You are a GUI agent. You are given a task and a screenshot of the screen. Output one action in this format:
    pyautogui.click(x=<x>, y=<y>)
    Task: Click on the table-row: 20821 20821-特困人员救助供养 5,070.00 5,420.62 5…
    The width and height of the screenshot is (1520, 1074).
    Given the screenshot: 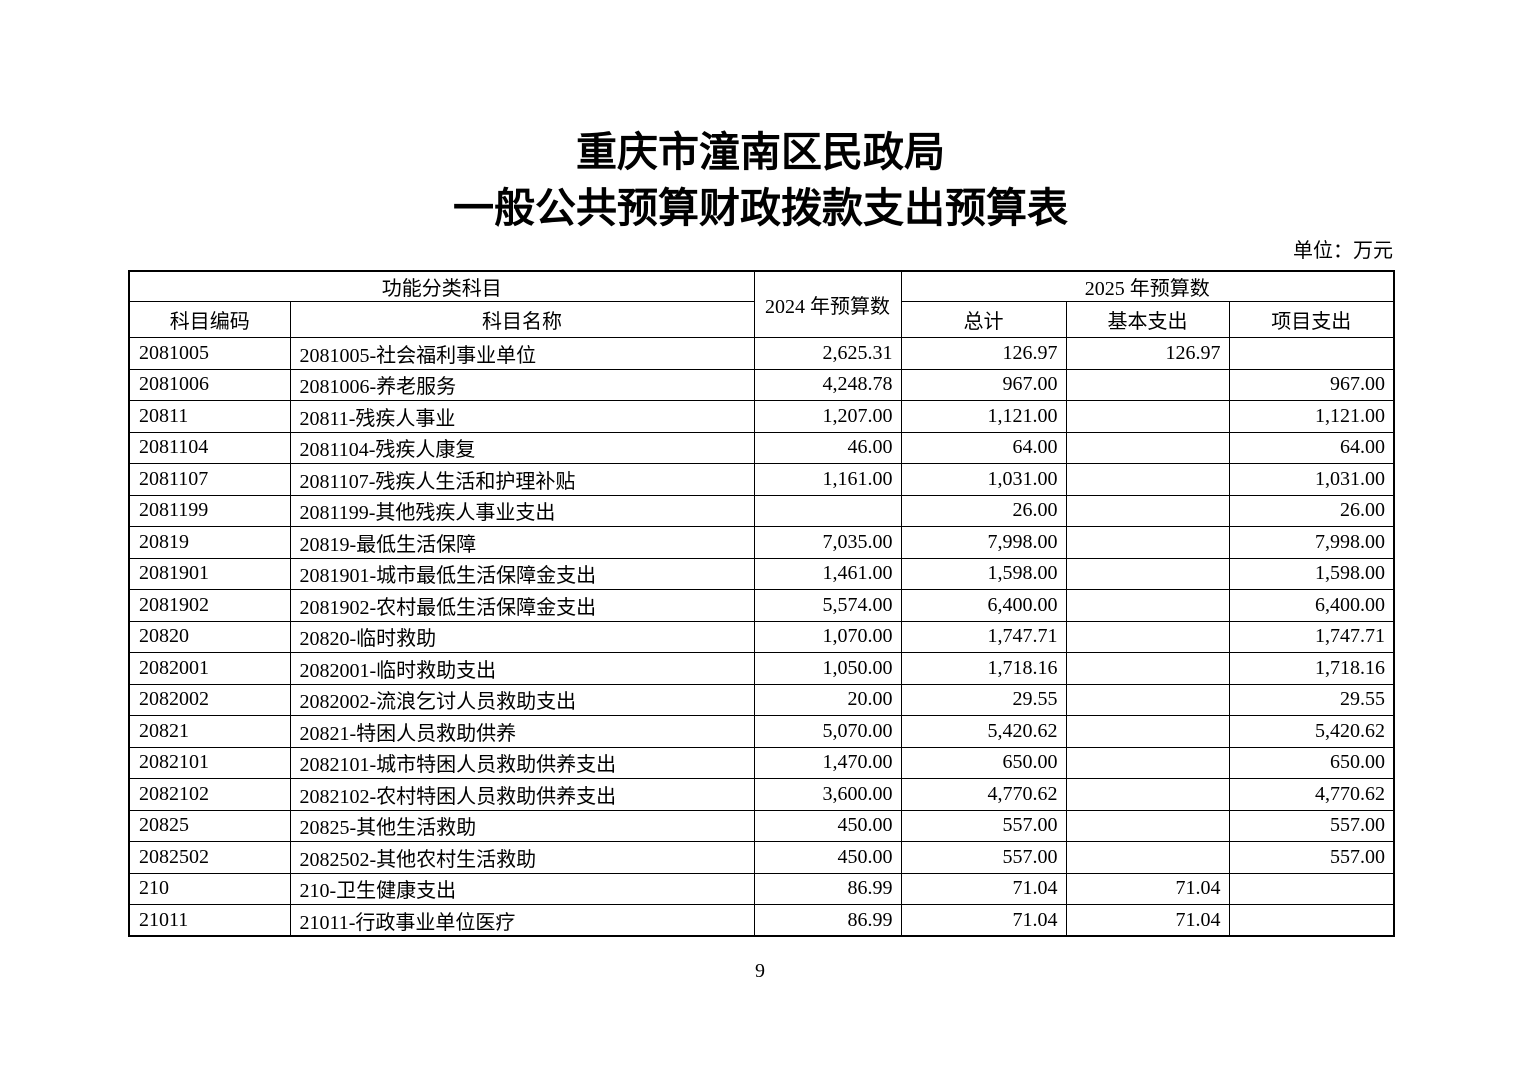 What is the action you would take?
    pyautogui.click(x=761, y=731)
    